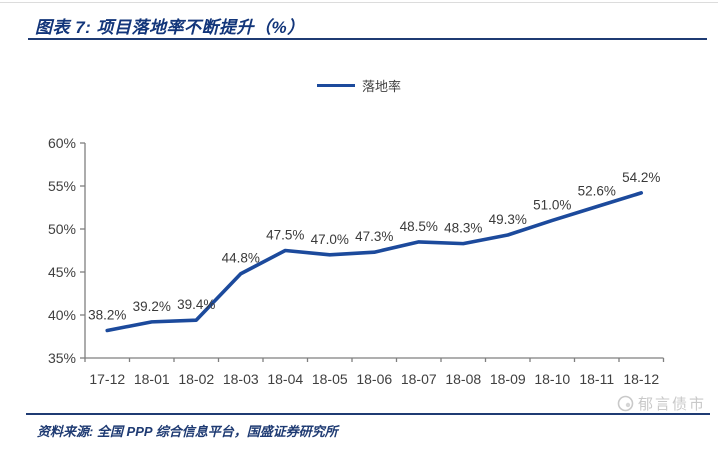 This screenshot has width=718, height=452. I want to click on watermark: 郁言债市, so click(661, 403).